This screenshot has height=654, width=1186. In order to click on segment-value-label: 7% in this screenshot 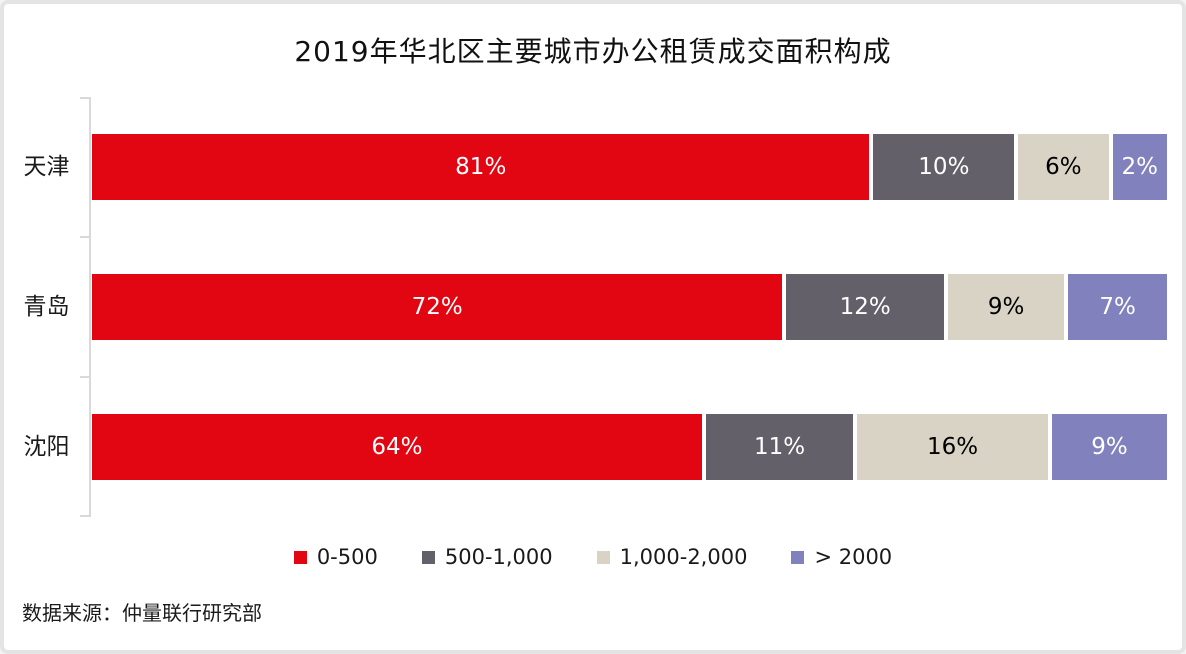, I will do `click(1117, 307)`.